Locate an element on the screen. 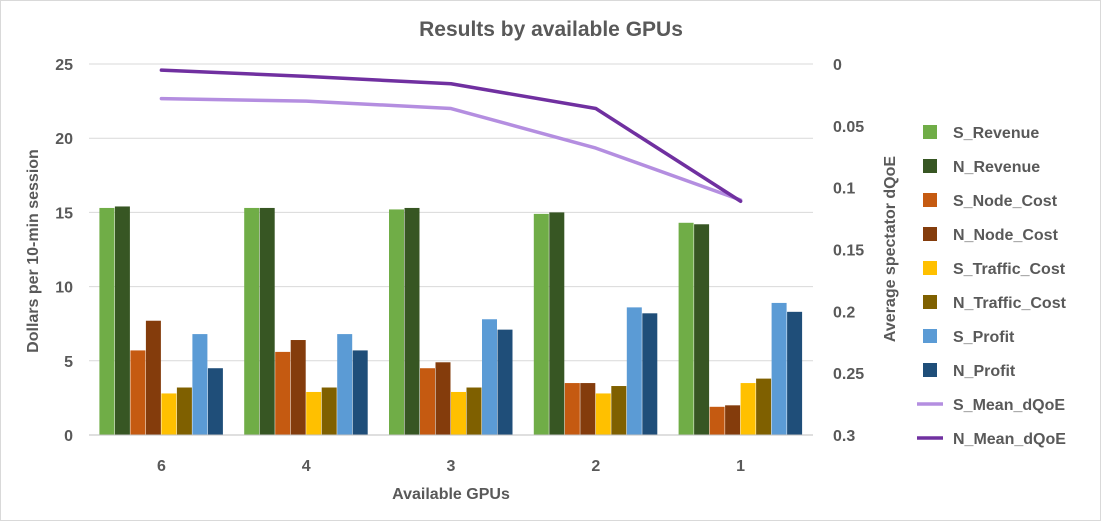 The height and width of the screenshot is (521, 1101). legend-label: S_Profit is located at coordinates (984, 337).